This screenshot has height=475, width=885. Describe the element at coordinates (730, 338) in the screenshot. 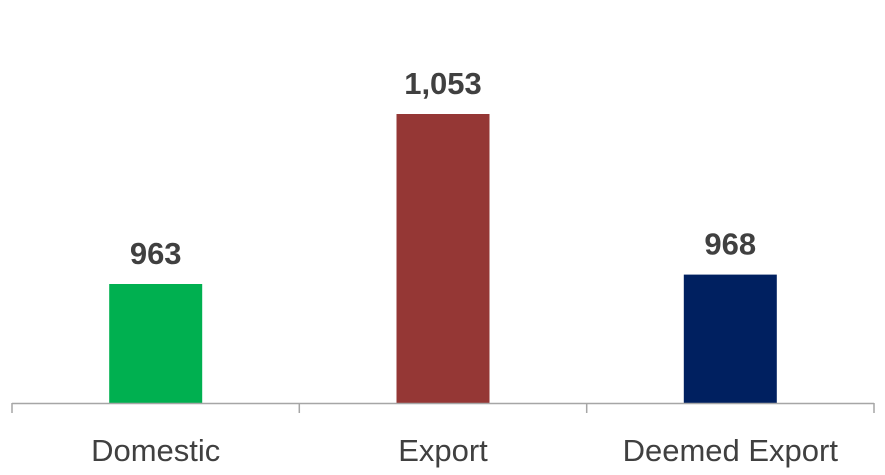

I see `bar-deemed-export` at that location.